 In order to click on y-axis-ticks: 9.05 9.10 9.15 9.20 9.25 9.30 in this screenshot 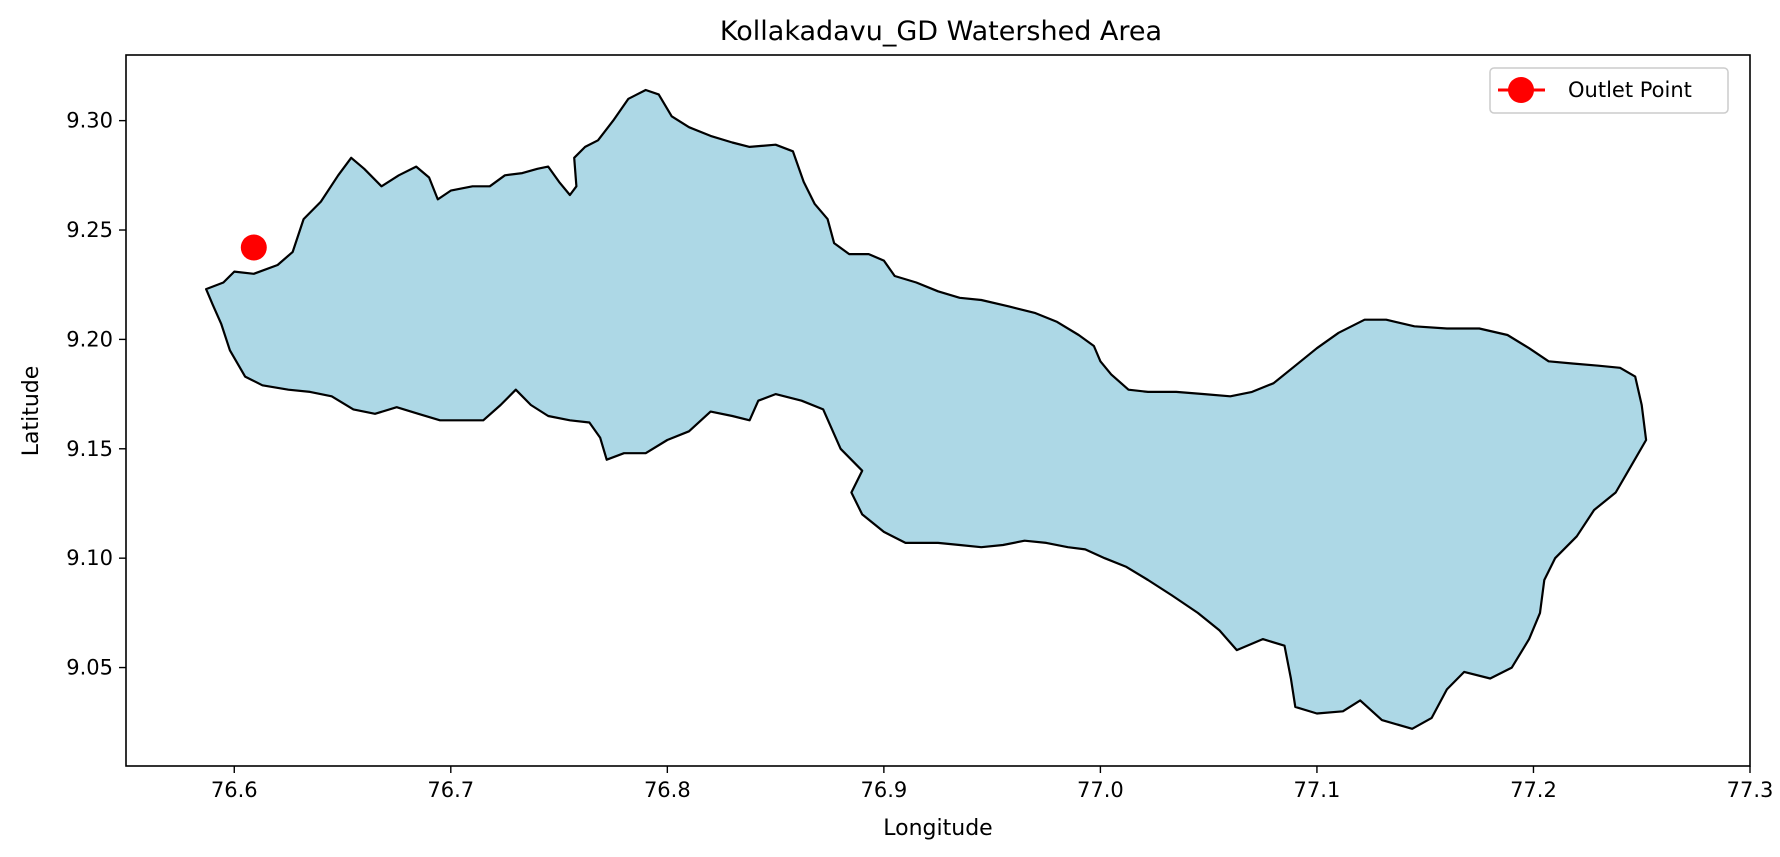, I will do `click(96, 394)`.